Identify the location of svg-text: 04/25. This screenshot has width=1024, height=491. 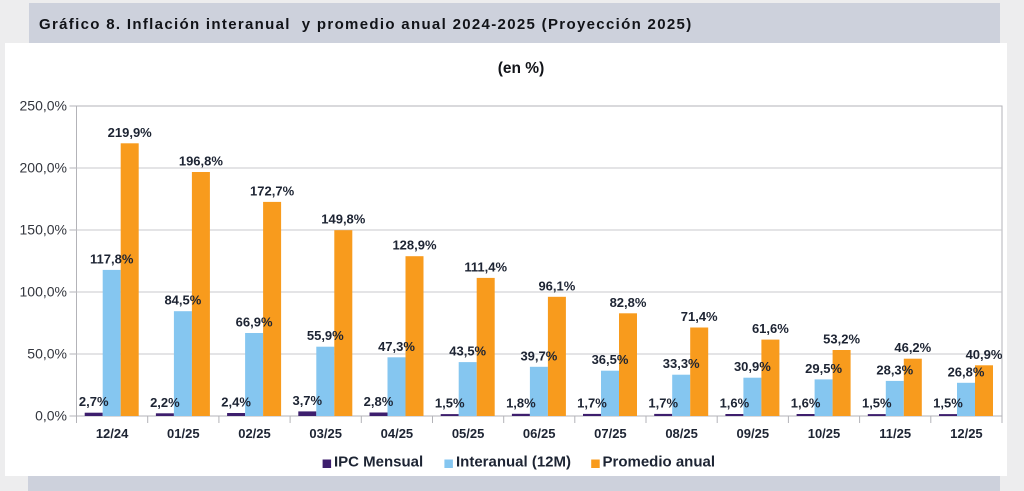
(397, 433).